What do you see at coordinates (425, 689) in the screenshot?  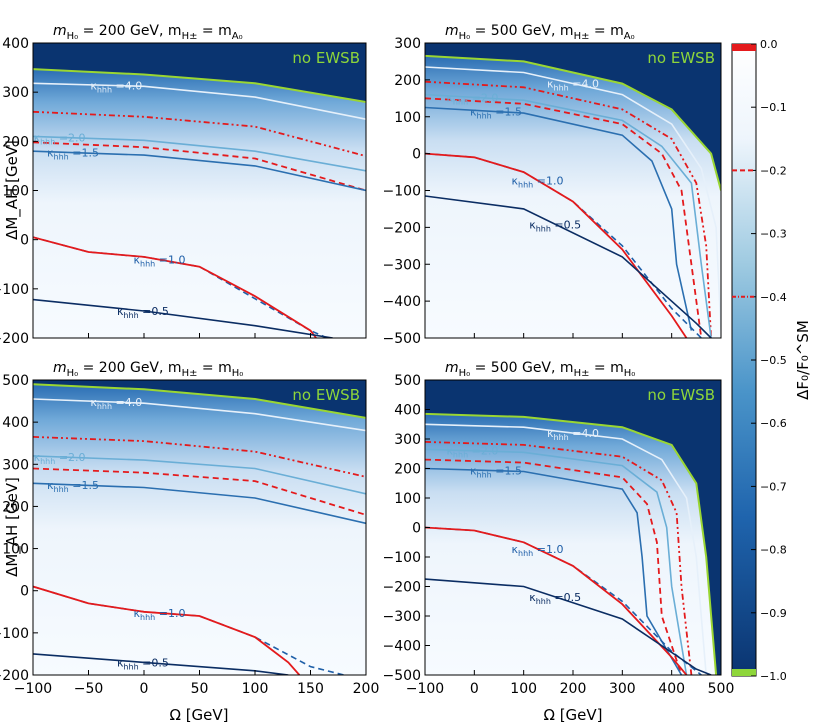 I see `x-tick-label: −100` at bounding box center [425, 689].